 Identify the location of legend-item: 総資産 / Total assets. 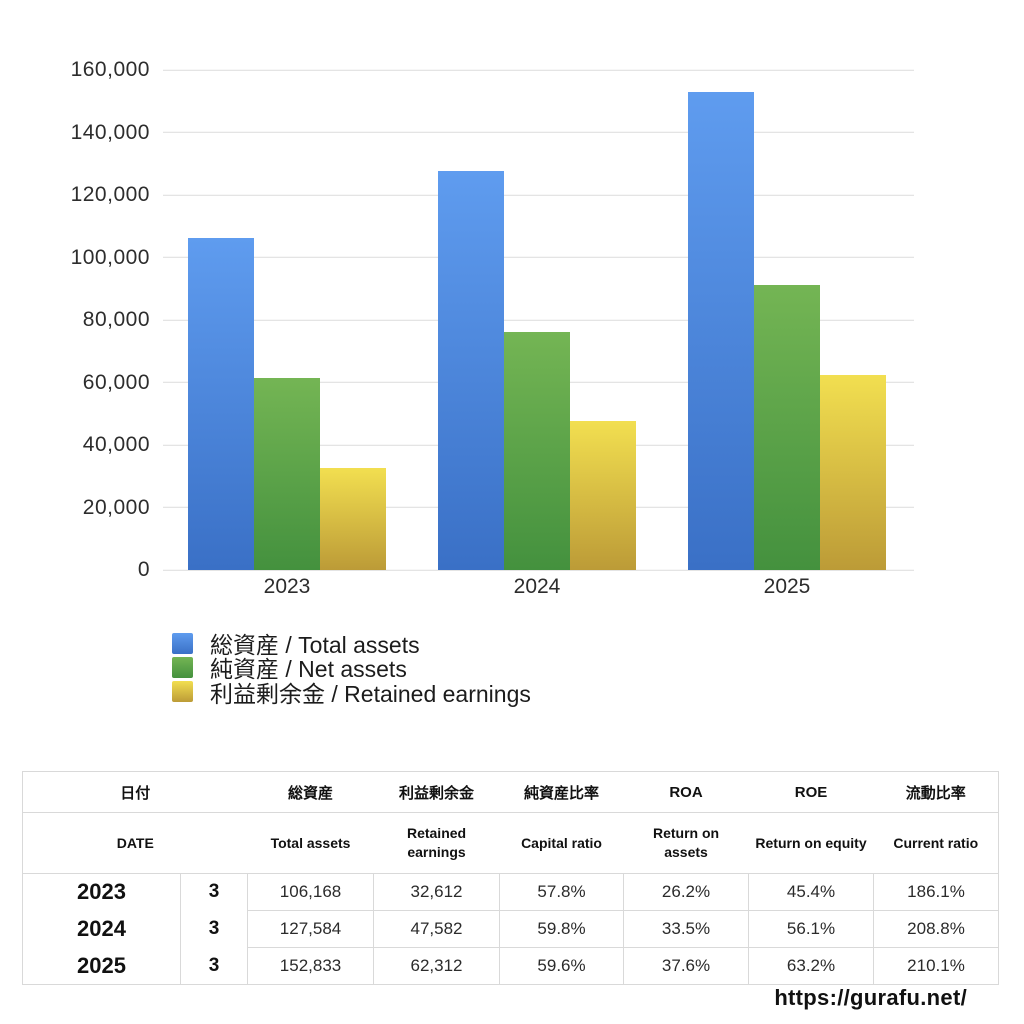
(351, 644).